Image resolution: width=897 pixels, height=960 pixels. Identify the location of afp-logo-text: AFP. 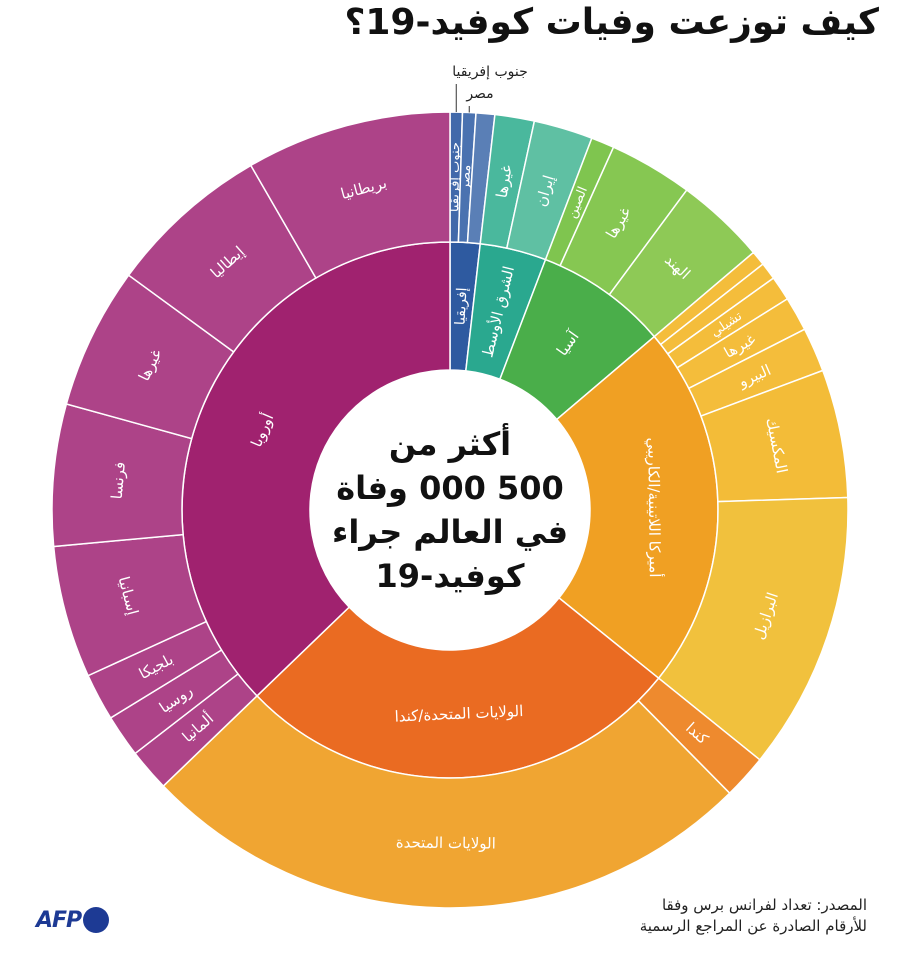
(59, 920).